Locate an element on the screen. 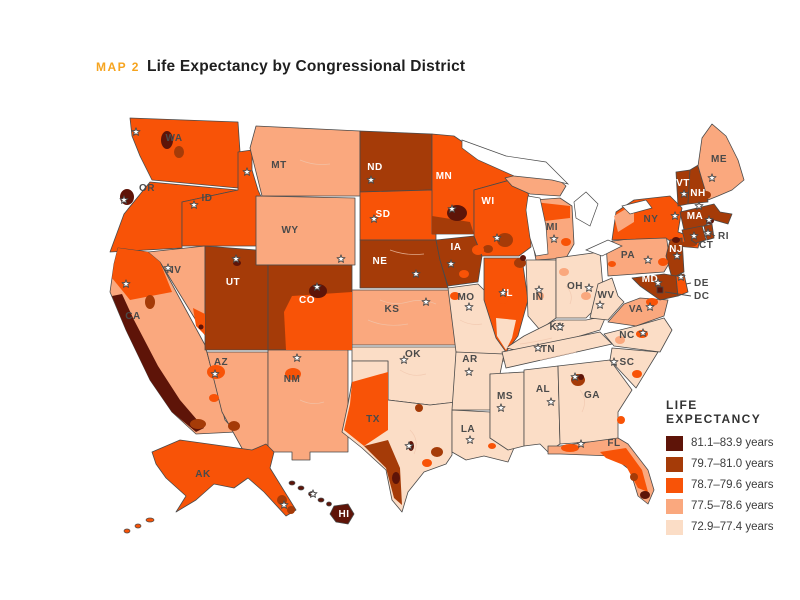 This screenshot has width=800, height=600. state-label-nh: NH is located at coordinates (697, 193).